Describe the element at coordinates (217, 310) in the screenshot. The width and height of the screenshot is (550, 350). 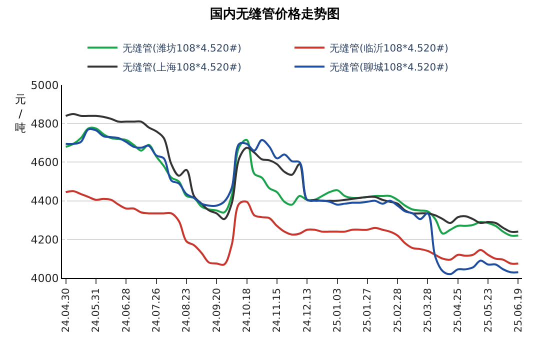
I see `x-tick-label: 24.09.20` at that location.